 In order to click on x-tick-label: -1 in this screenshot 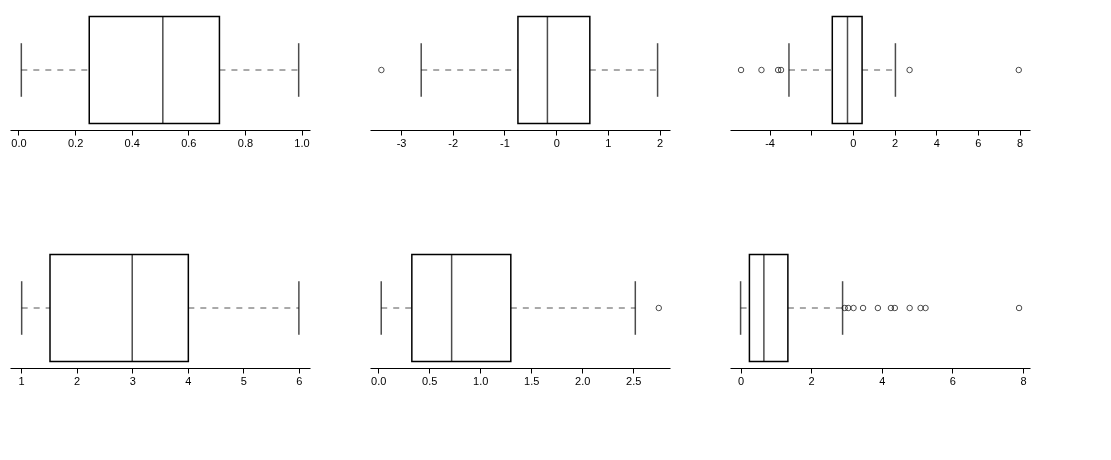, I will do `click(505, 142)`.